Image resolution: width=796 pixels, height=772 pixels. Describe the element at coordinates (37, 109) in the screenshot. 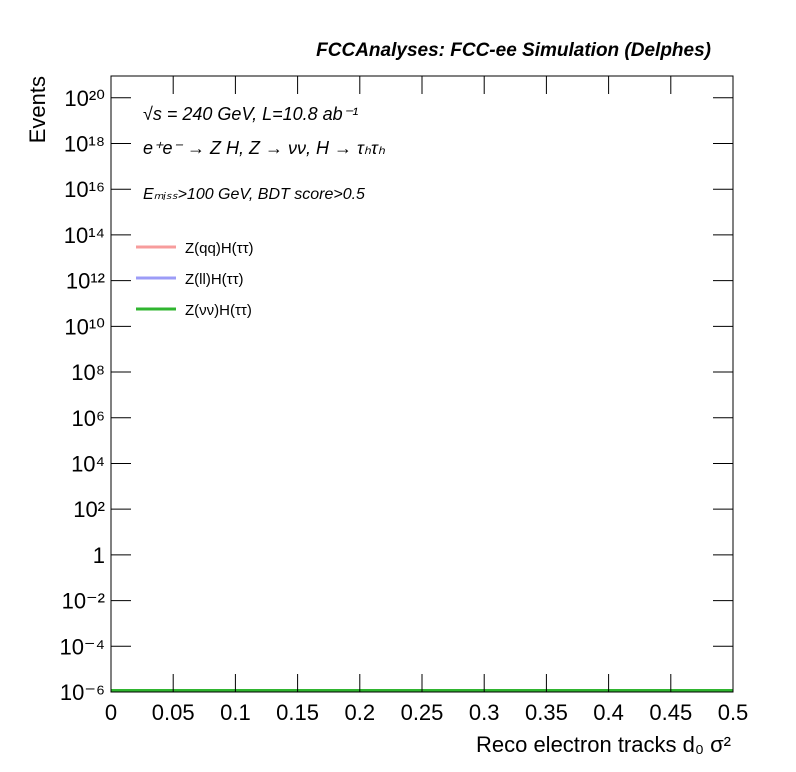

I see `y-axis-title: Events` at that location.